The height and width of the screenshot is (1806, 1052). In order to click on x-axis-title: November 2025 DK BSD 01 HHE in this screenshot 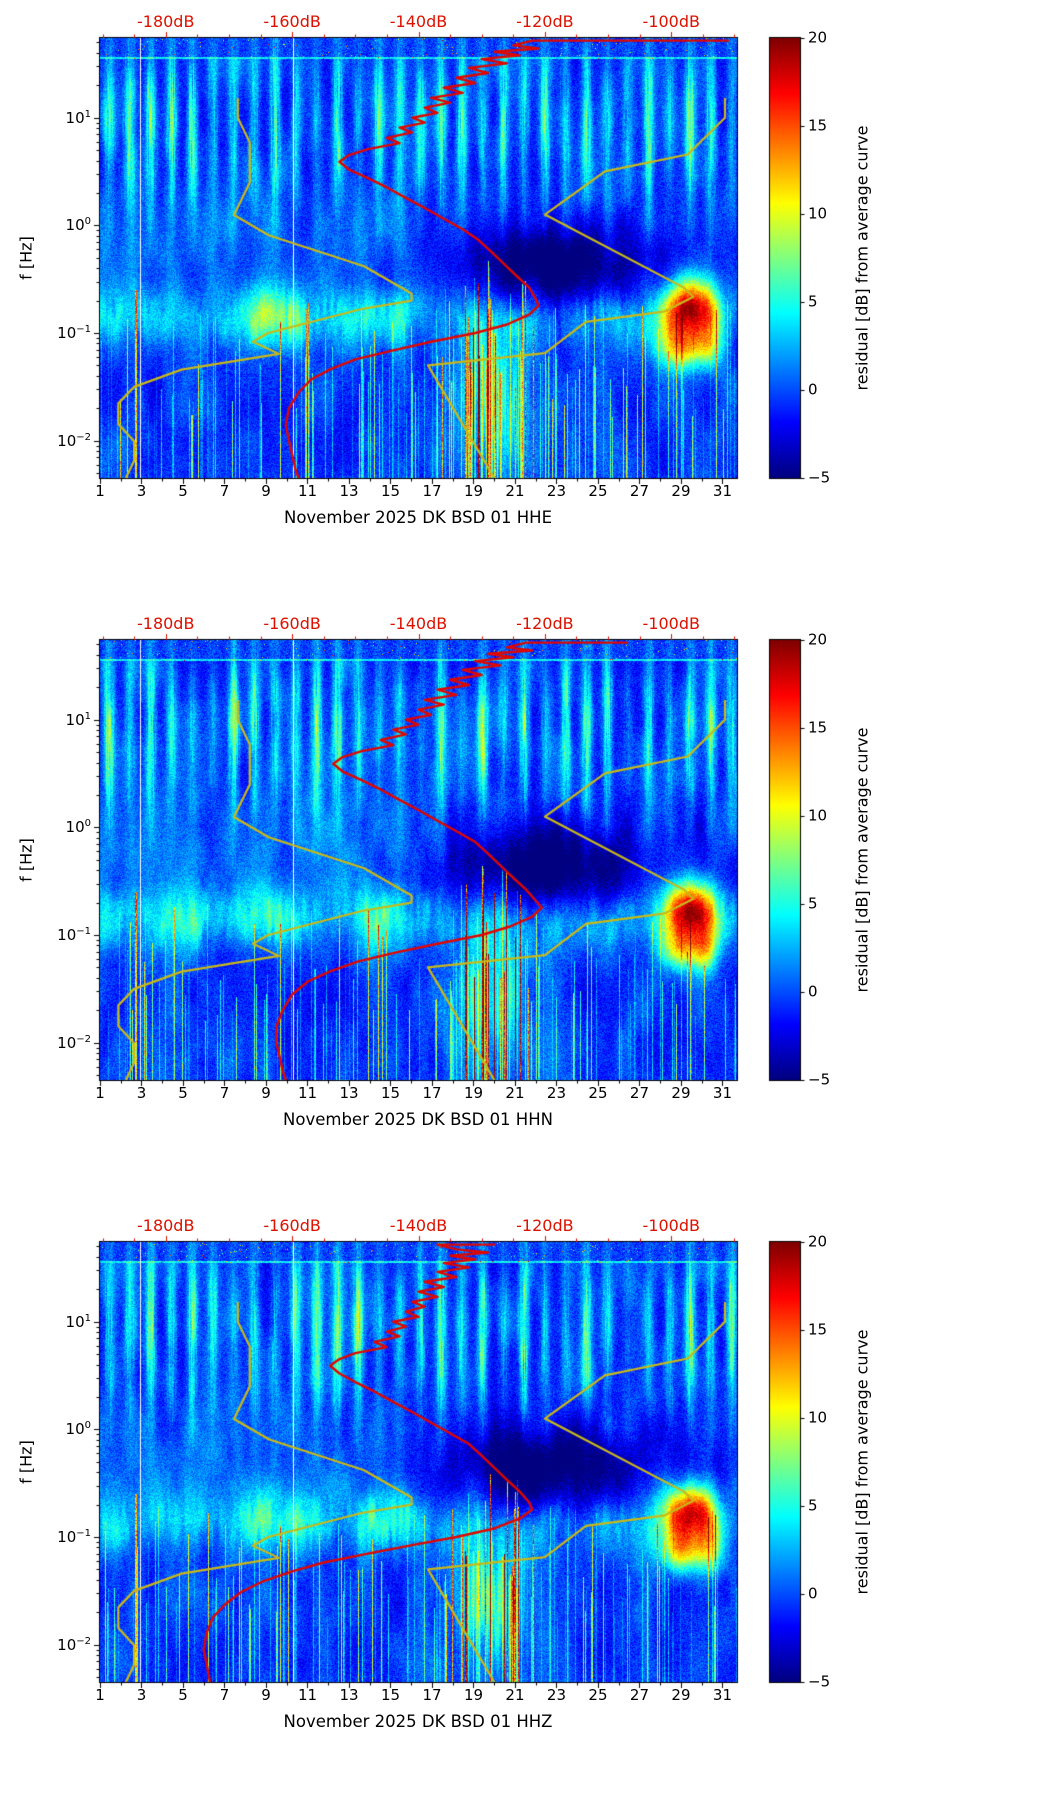, I will do `click(418, 517)`.